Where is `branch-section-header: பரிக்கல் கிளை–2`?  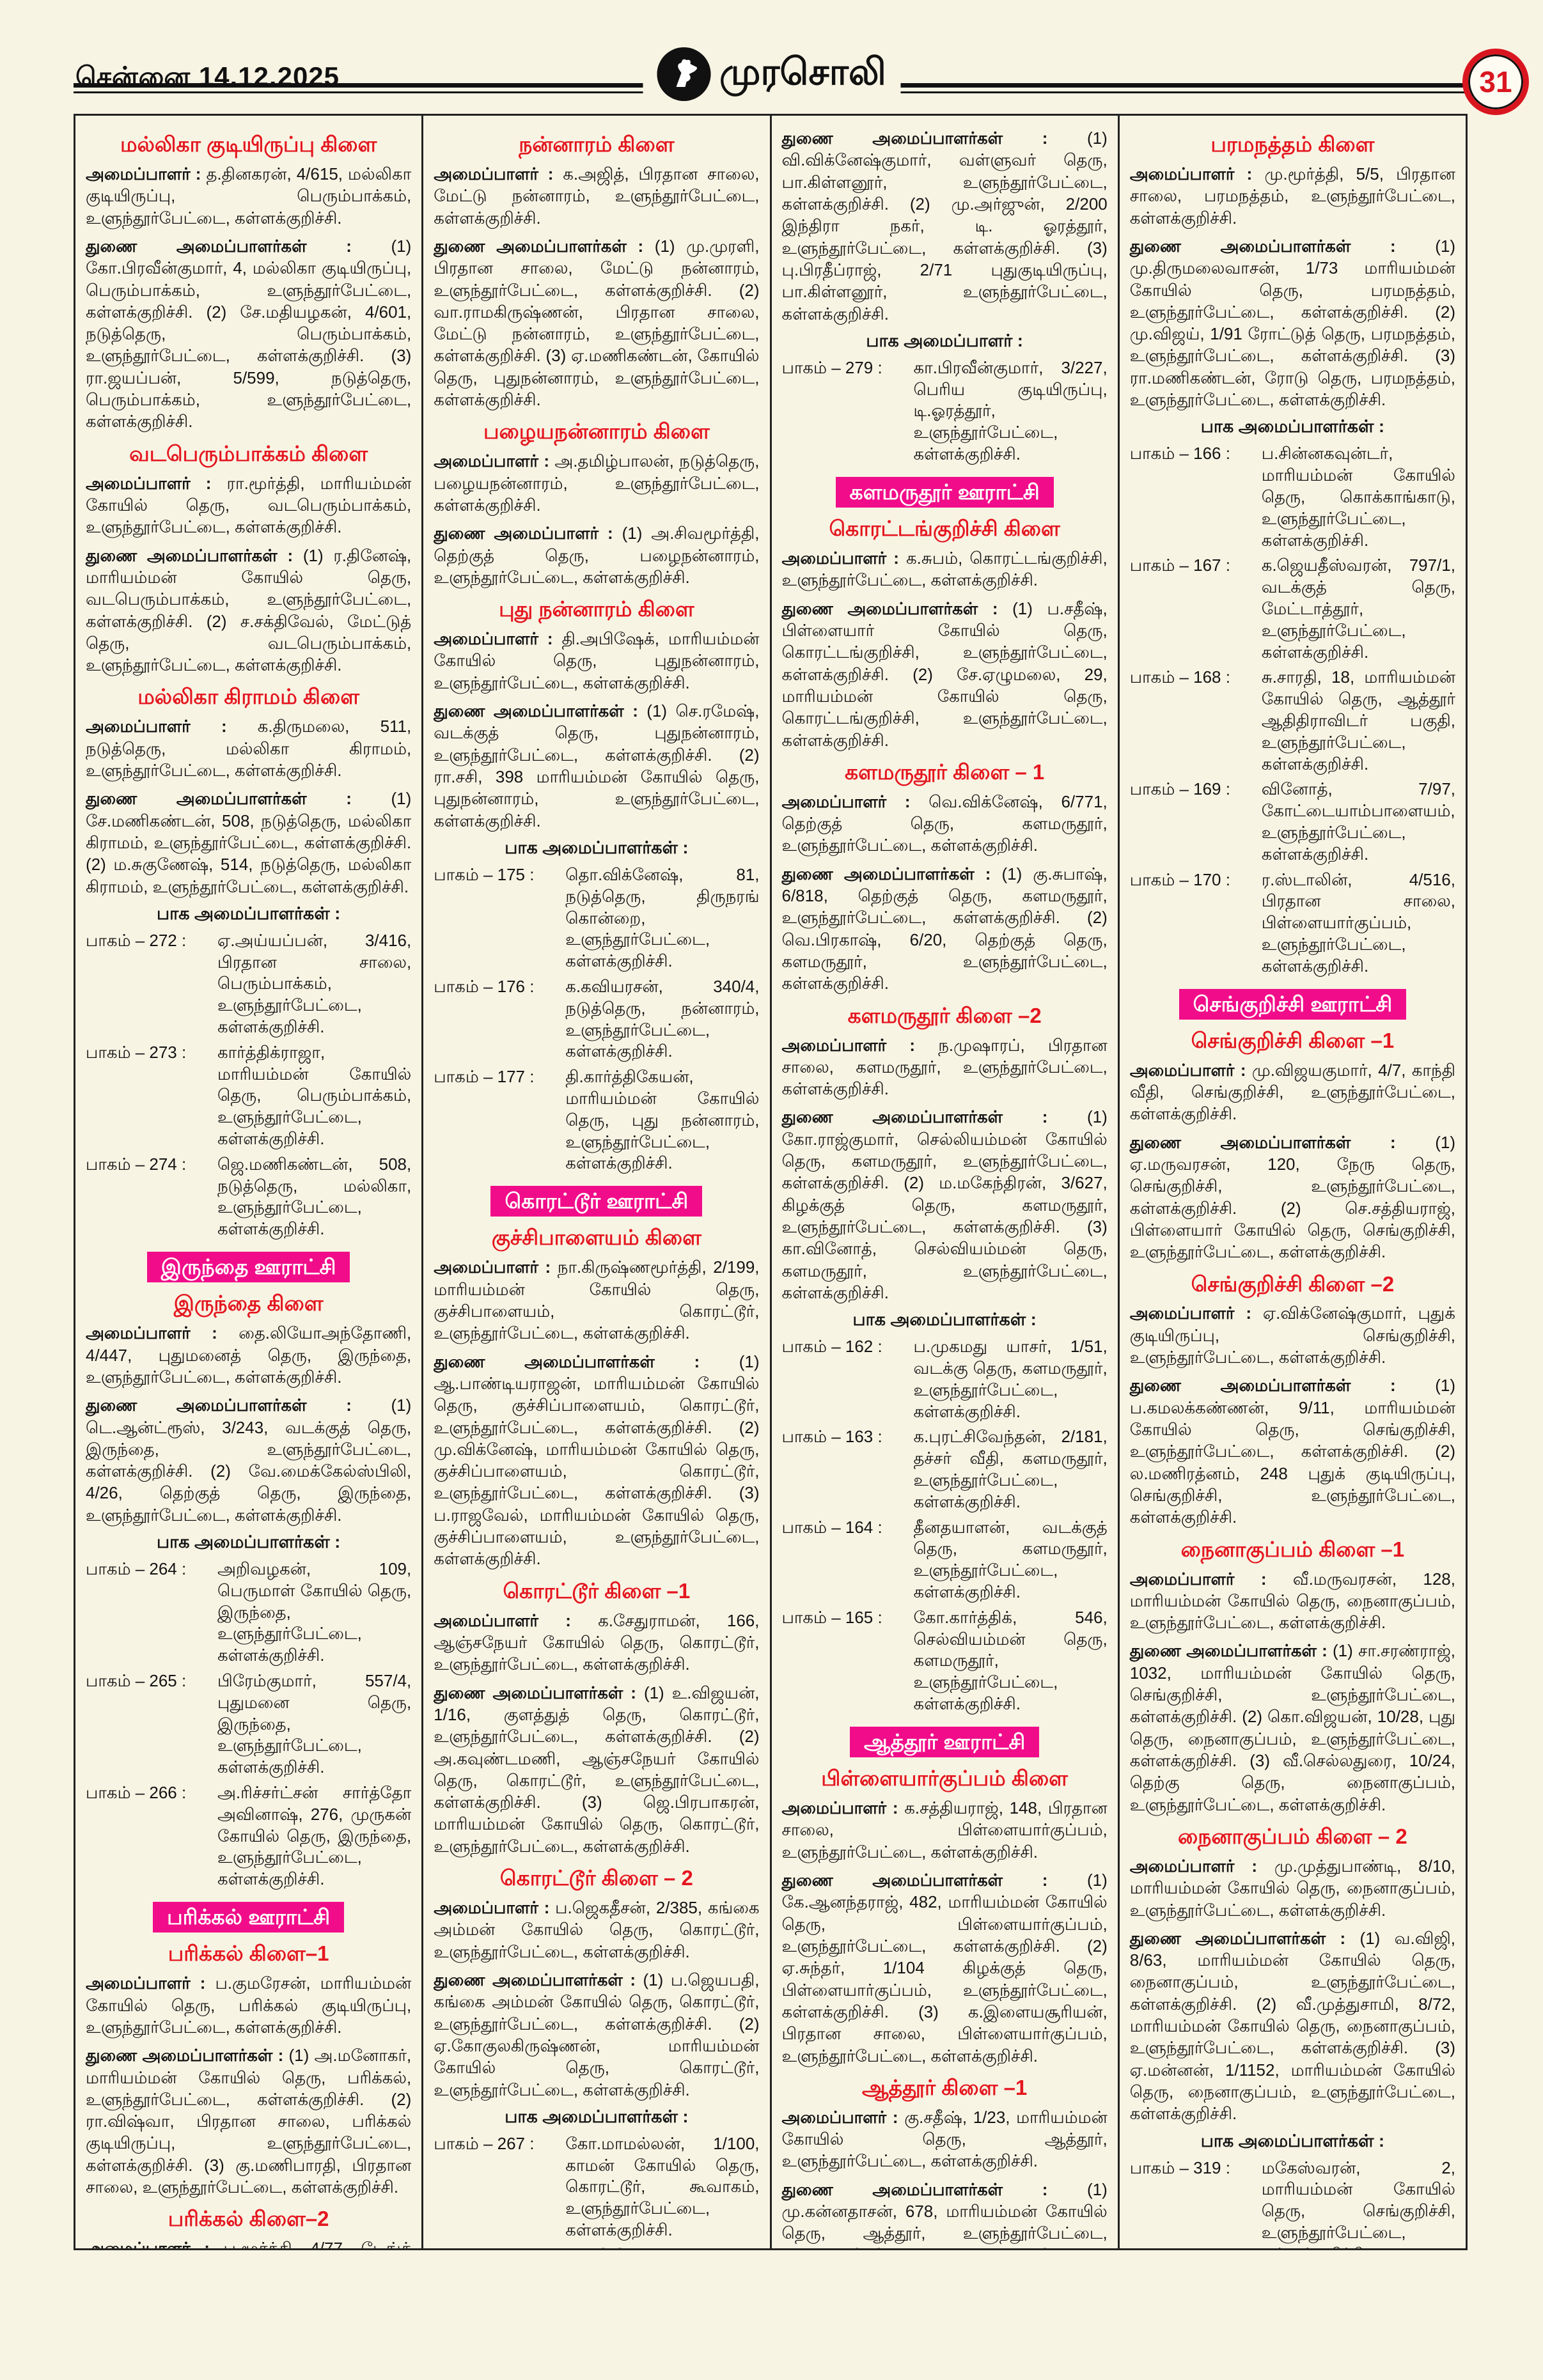 branch-section-header: பரிக்கல் கிளை–2 is located at coordinates (248, 2219).